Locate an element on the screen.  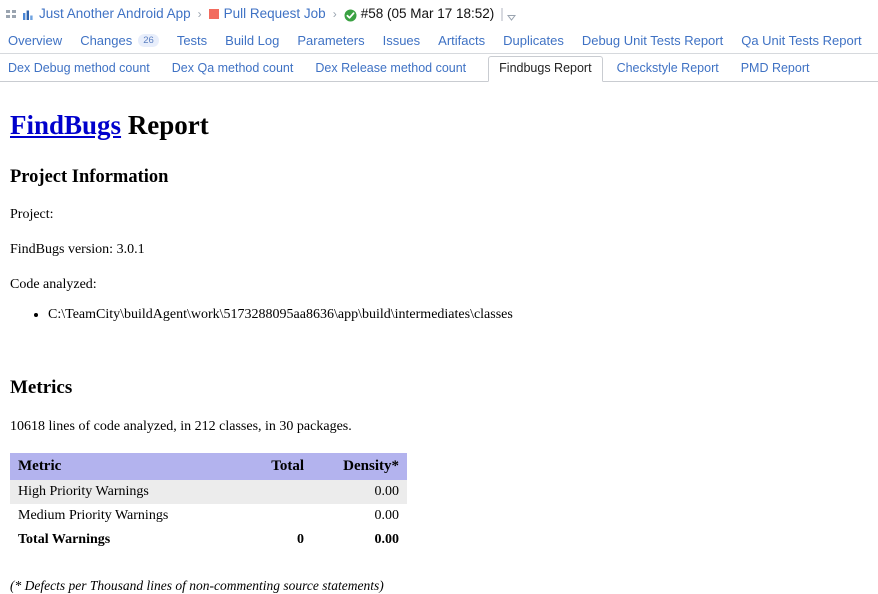
cell-metric: High Priority Warnings is located at coordinates (126, 492).